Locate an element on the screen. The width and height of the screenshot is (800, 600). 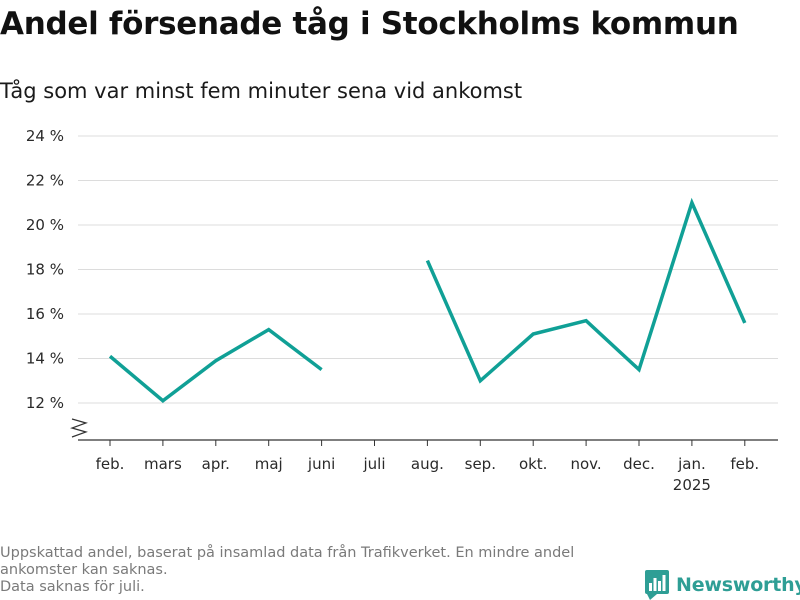
x-tick-year-label: 2025 is located at coordinates (692, 485).